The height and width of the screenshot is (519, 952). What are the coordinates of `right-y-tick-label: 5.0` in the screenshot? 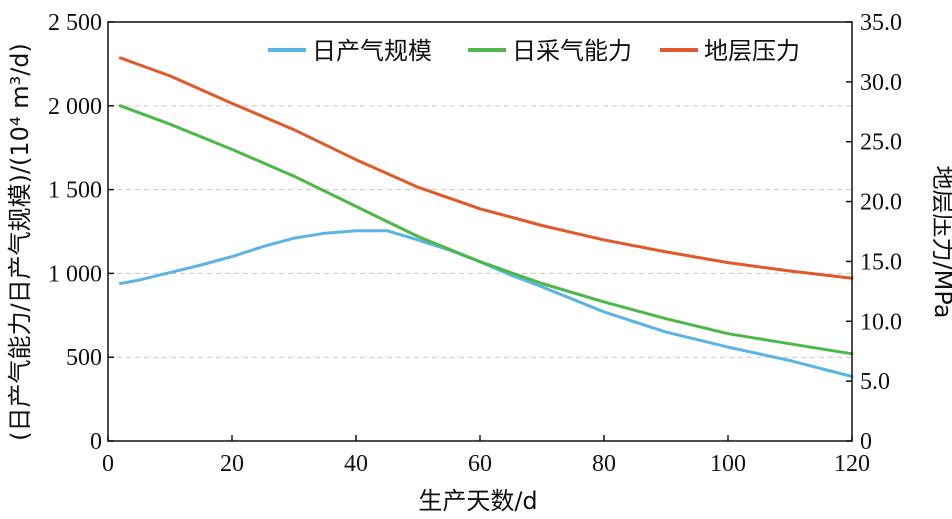 It's located at (875, 382).